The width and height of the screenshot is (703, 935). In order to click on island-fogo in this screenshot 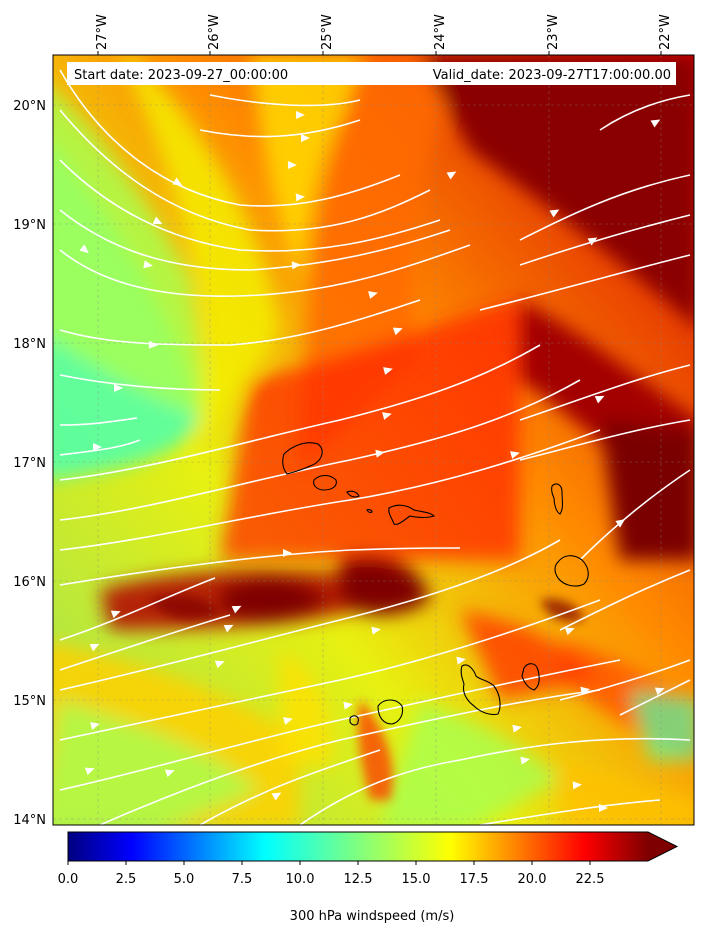, I will do `click(390, 712)`.